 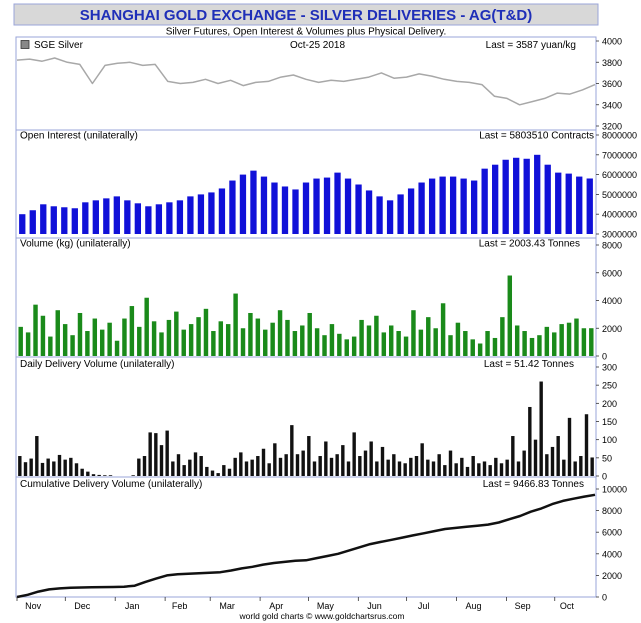 What do you see at coordinates (604, 357) in the screenshot?
I see `y-tick-label: 0` at bounding box center [604, 357].